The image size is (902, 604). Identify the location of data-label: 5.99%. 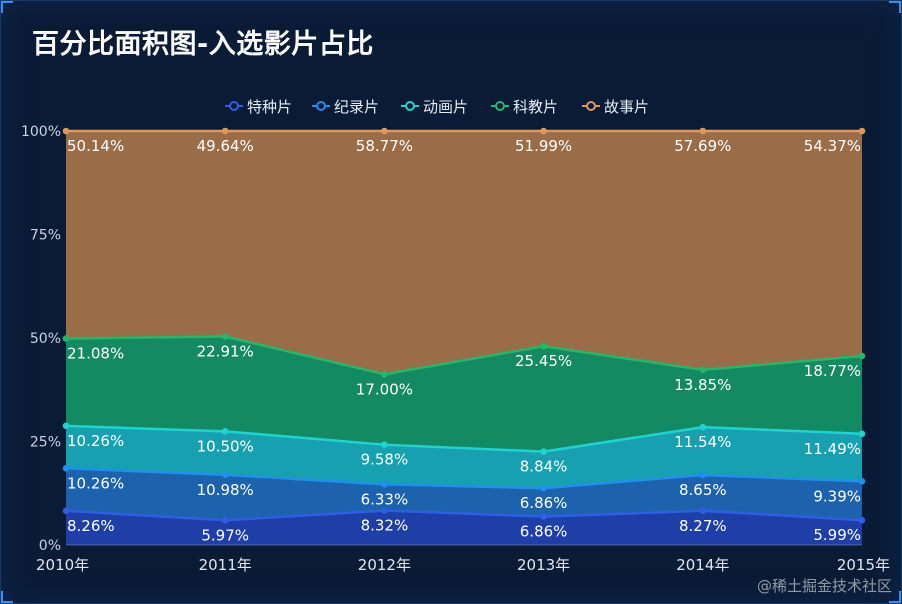
(837, 535).